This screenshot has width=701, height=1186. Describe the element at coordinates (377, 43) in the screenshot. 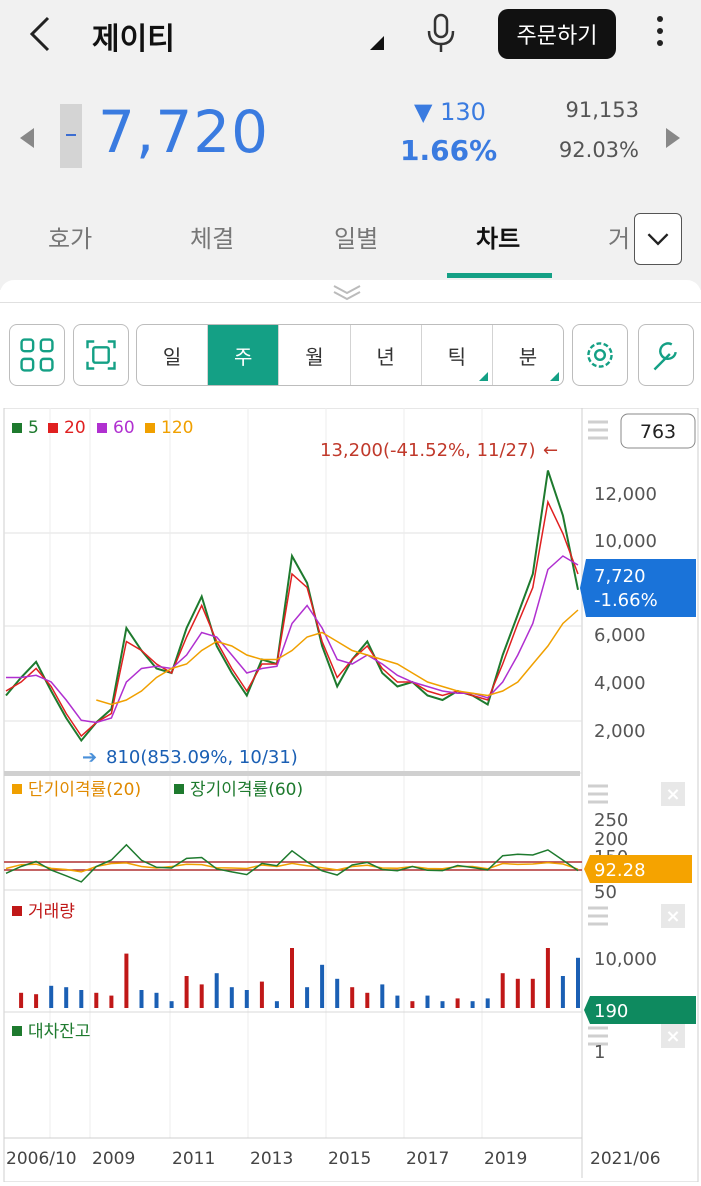

I see `stock-dropdown-icon` at that location.